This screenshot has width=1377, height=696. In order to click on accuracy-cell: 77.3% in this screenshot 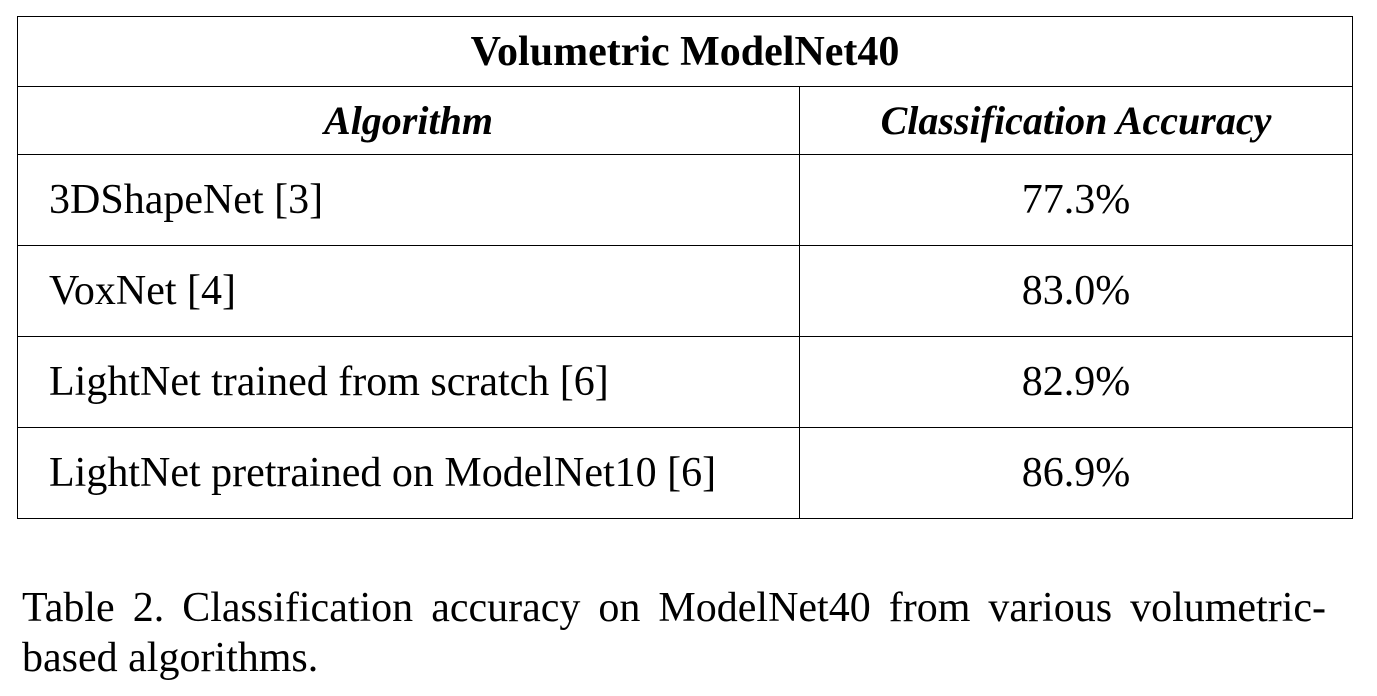, I will do `click(1076, 200)`.